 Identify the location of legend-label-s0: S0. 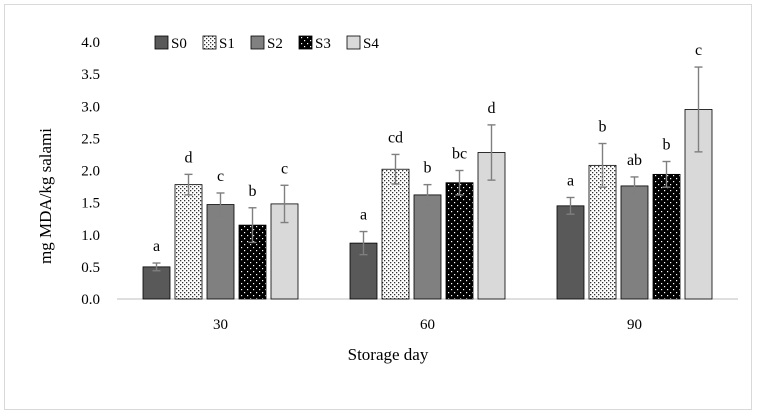
(179, 44).